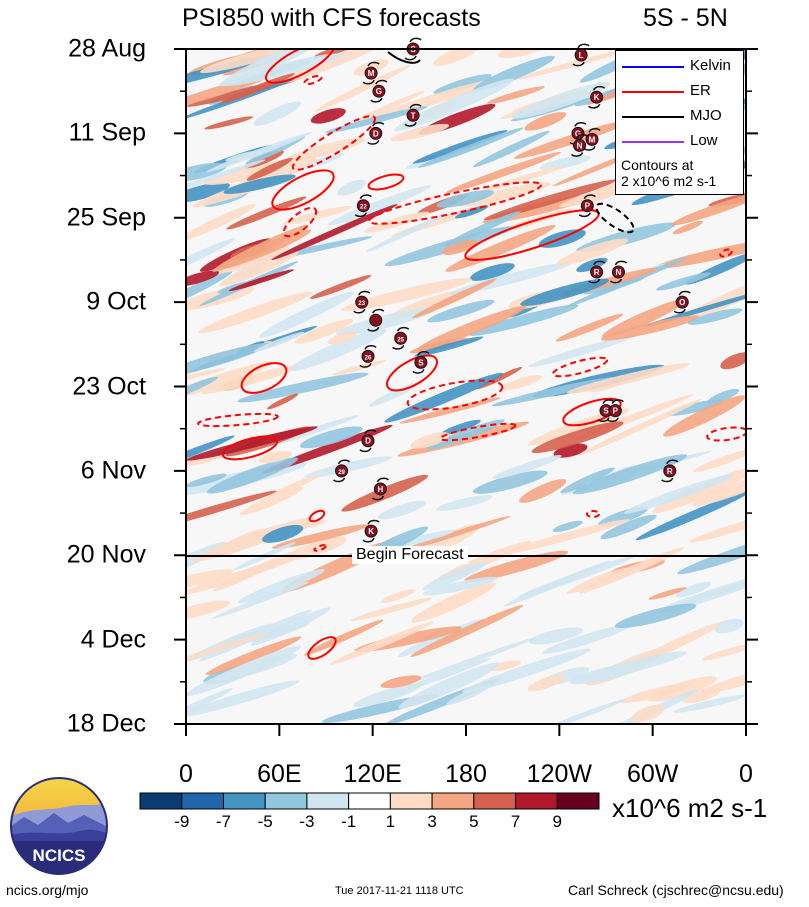 This screenshot has width=809, height=907. I want to click on cyclone-marker: N, so click(618, 272).